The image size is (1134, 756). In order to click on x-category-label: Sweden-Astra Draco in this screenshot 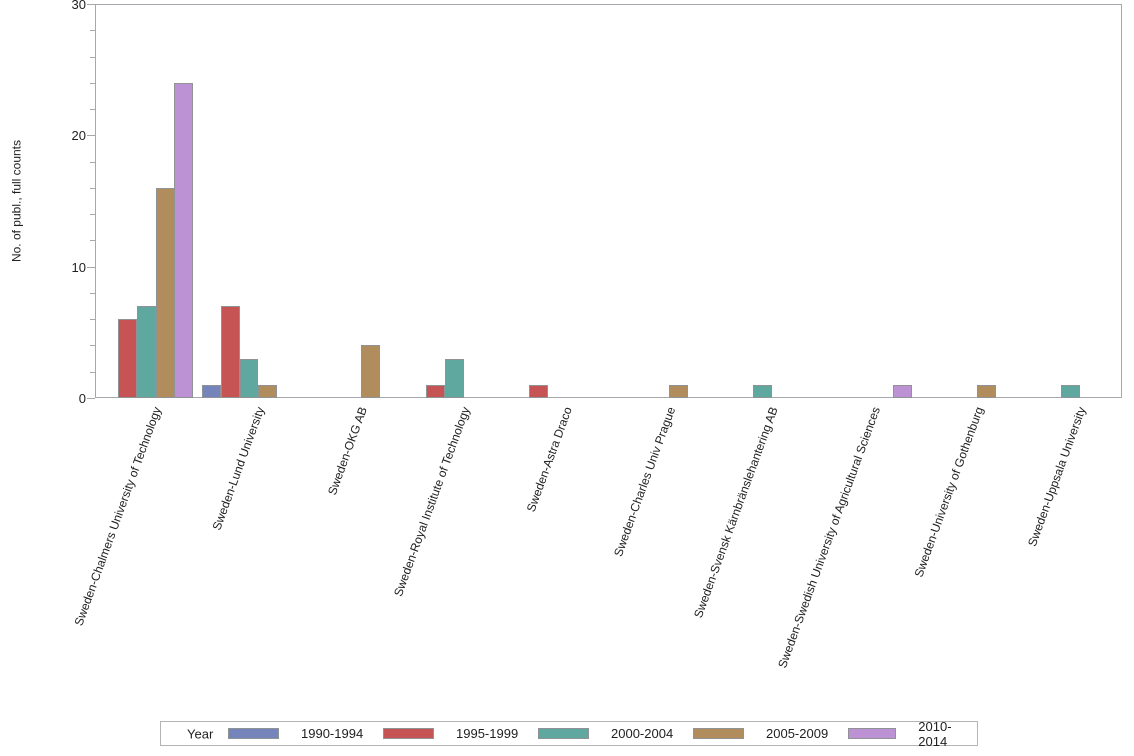, I will do `click(550, 459)`.